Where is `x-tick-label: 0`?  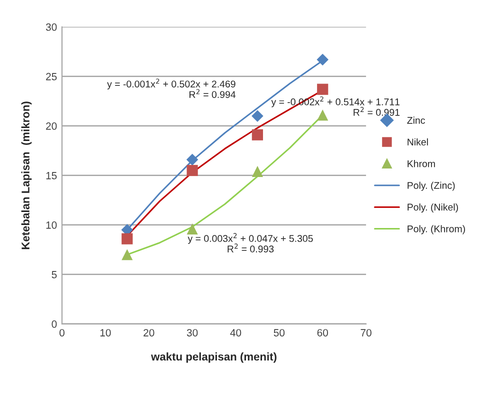
x-tick-label: 0 is located at coordinates (62, 332).